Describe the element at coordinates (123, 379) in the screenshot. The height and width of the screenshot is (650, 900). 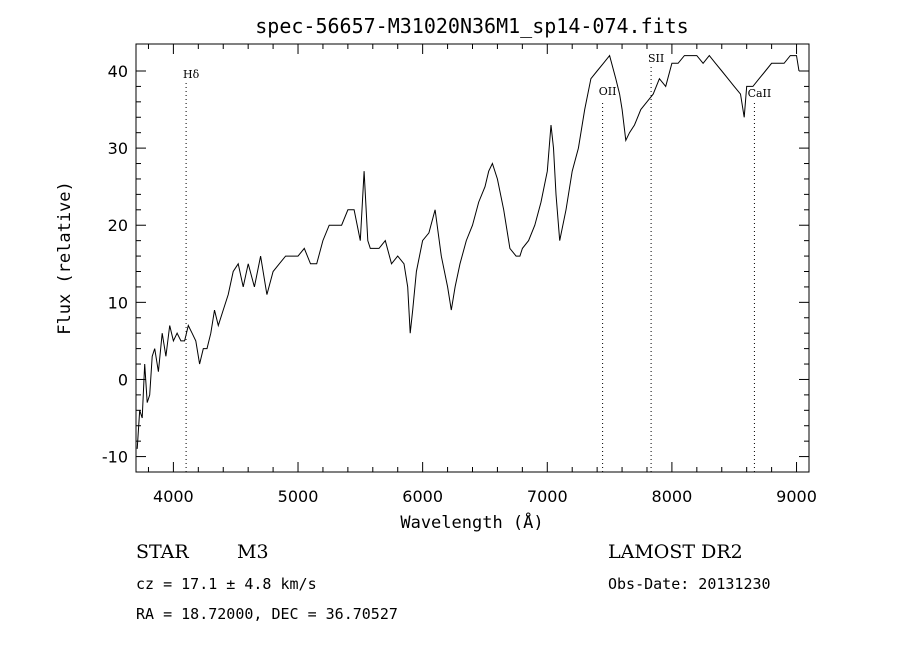
I see `y-tick-label: 0` at that location.